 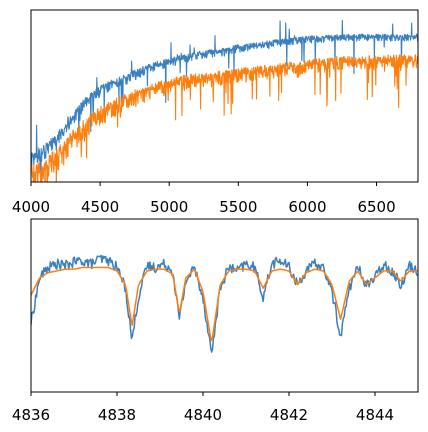 What do you see at coordinates (376, 207) in the screenshot?
I see `x-tick-label: 6500` at bounding box center [376, 207].